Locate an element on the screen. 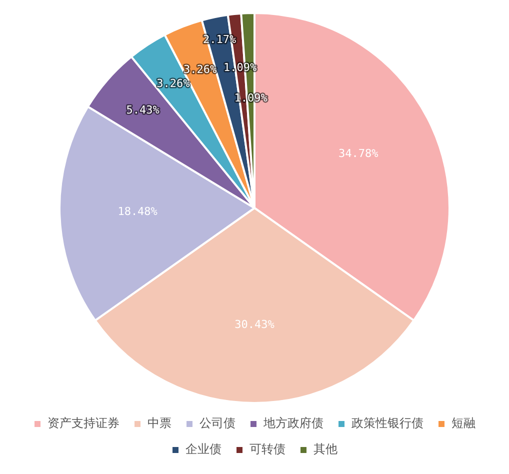 The height and width of the screenshot is (474, 509). legend-label: 地方政府债 is located at coordinates (293, 423).